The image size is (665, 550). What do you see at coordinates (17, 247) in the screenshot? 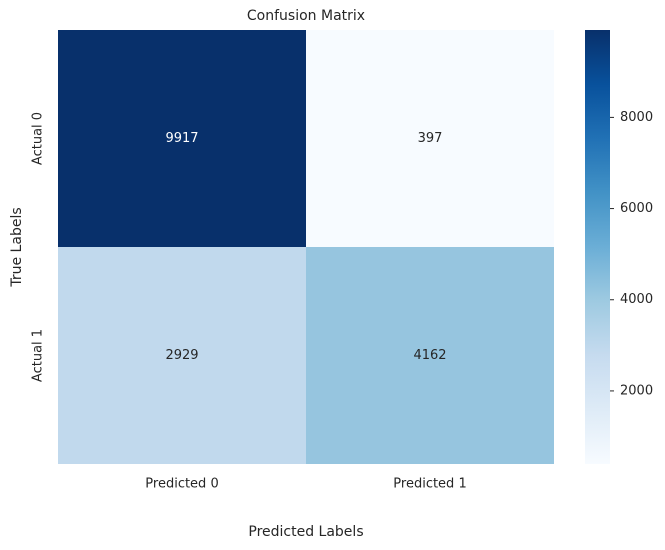
I see `y-axis-label: True Labels` at bounding box center [17, 247].